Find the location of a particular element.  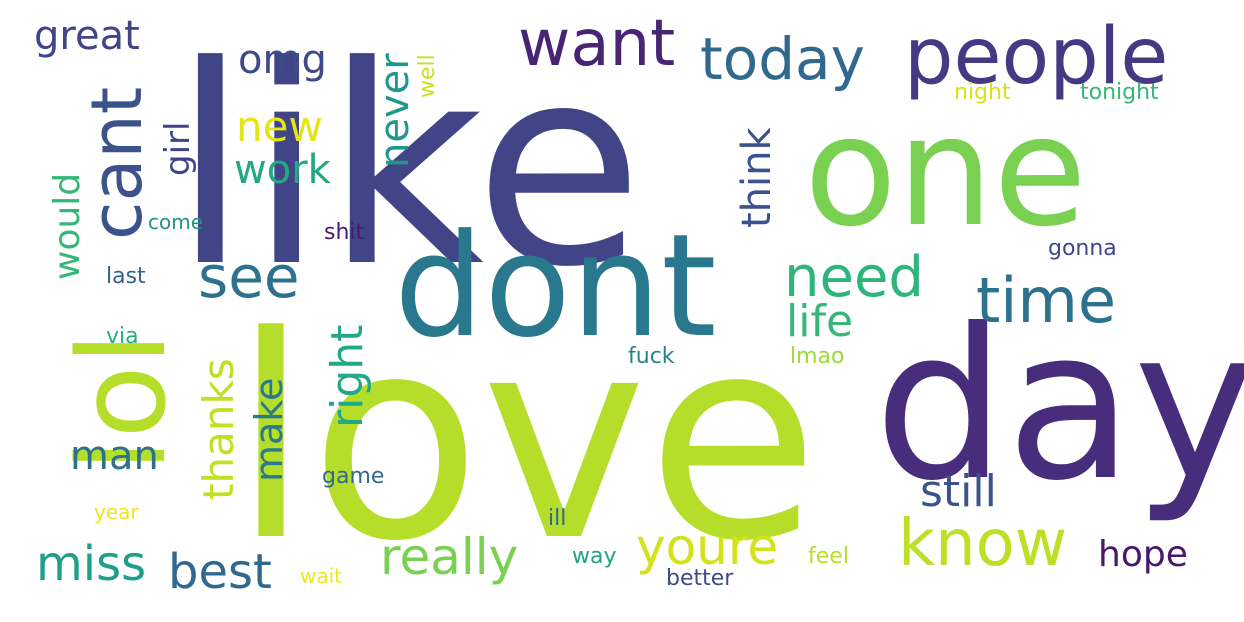

word-really: really is located at coordinates (449, 557).